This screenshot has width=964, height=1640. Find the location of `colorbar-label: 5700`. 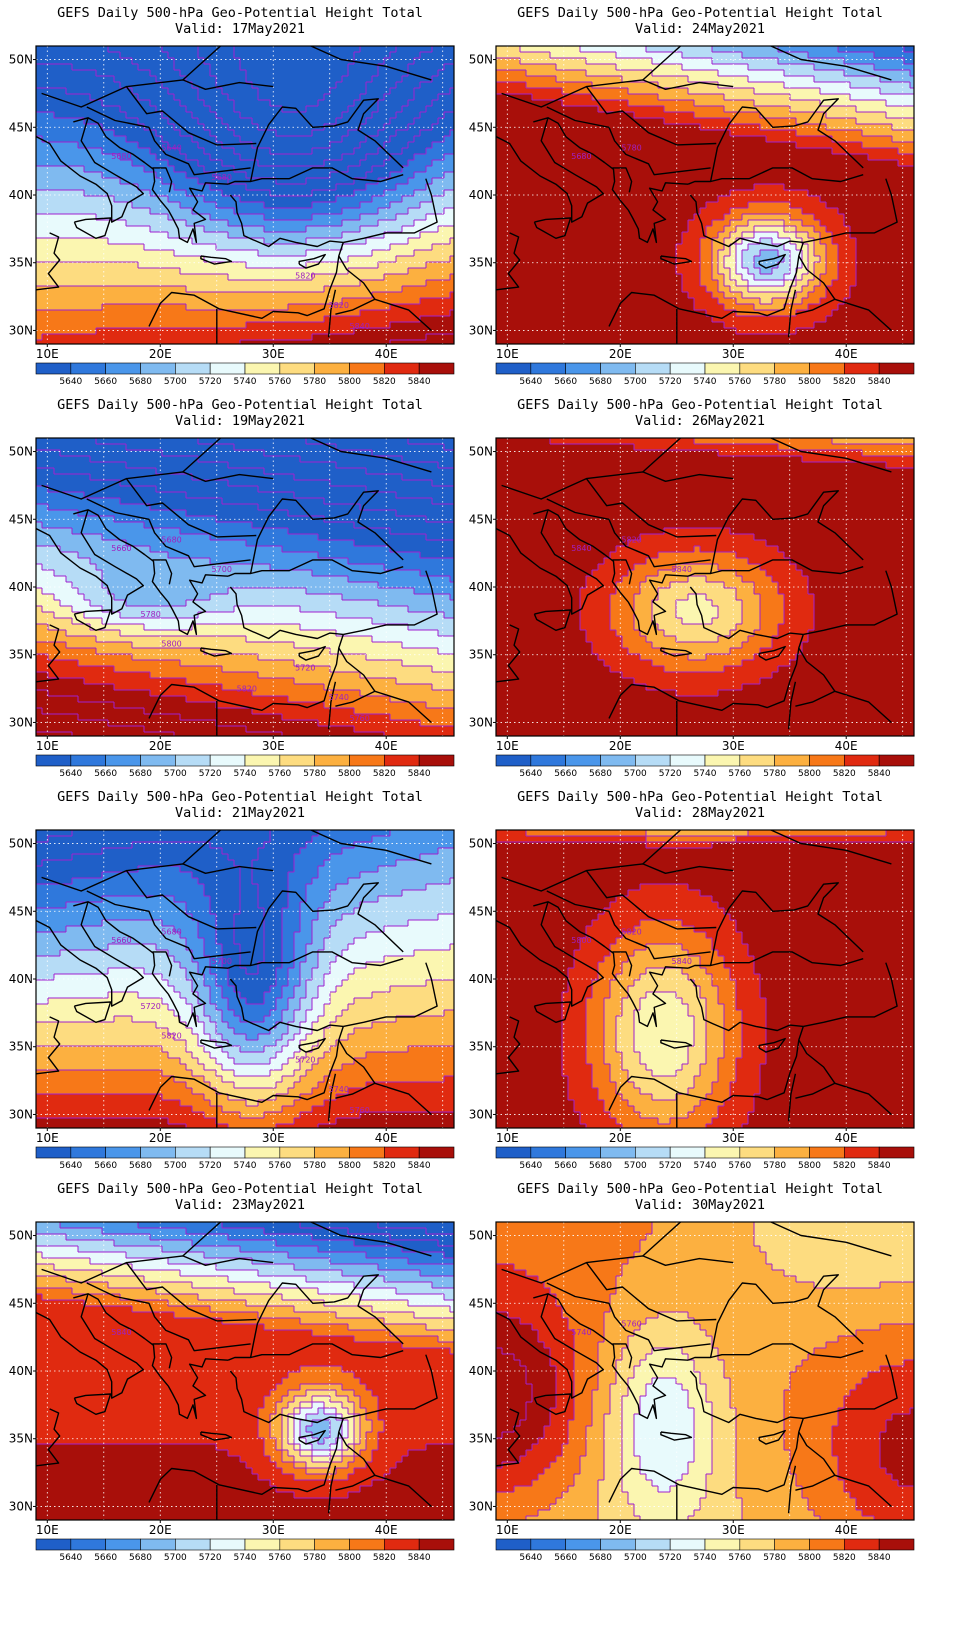

colorbar-label: 5700 is located at coordinates (175, 382).